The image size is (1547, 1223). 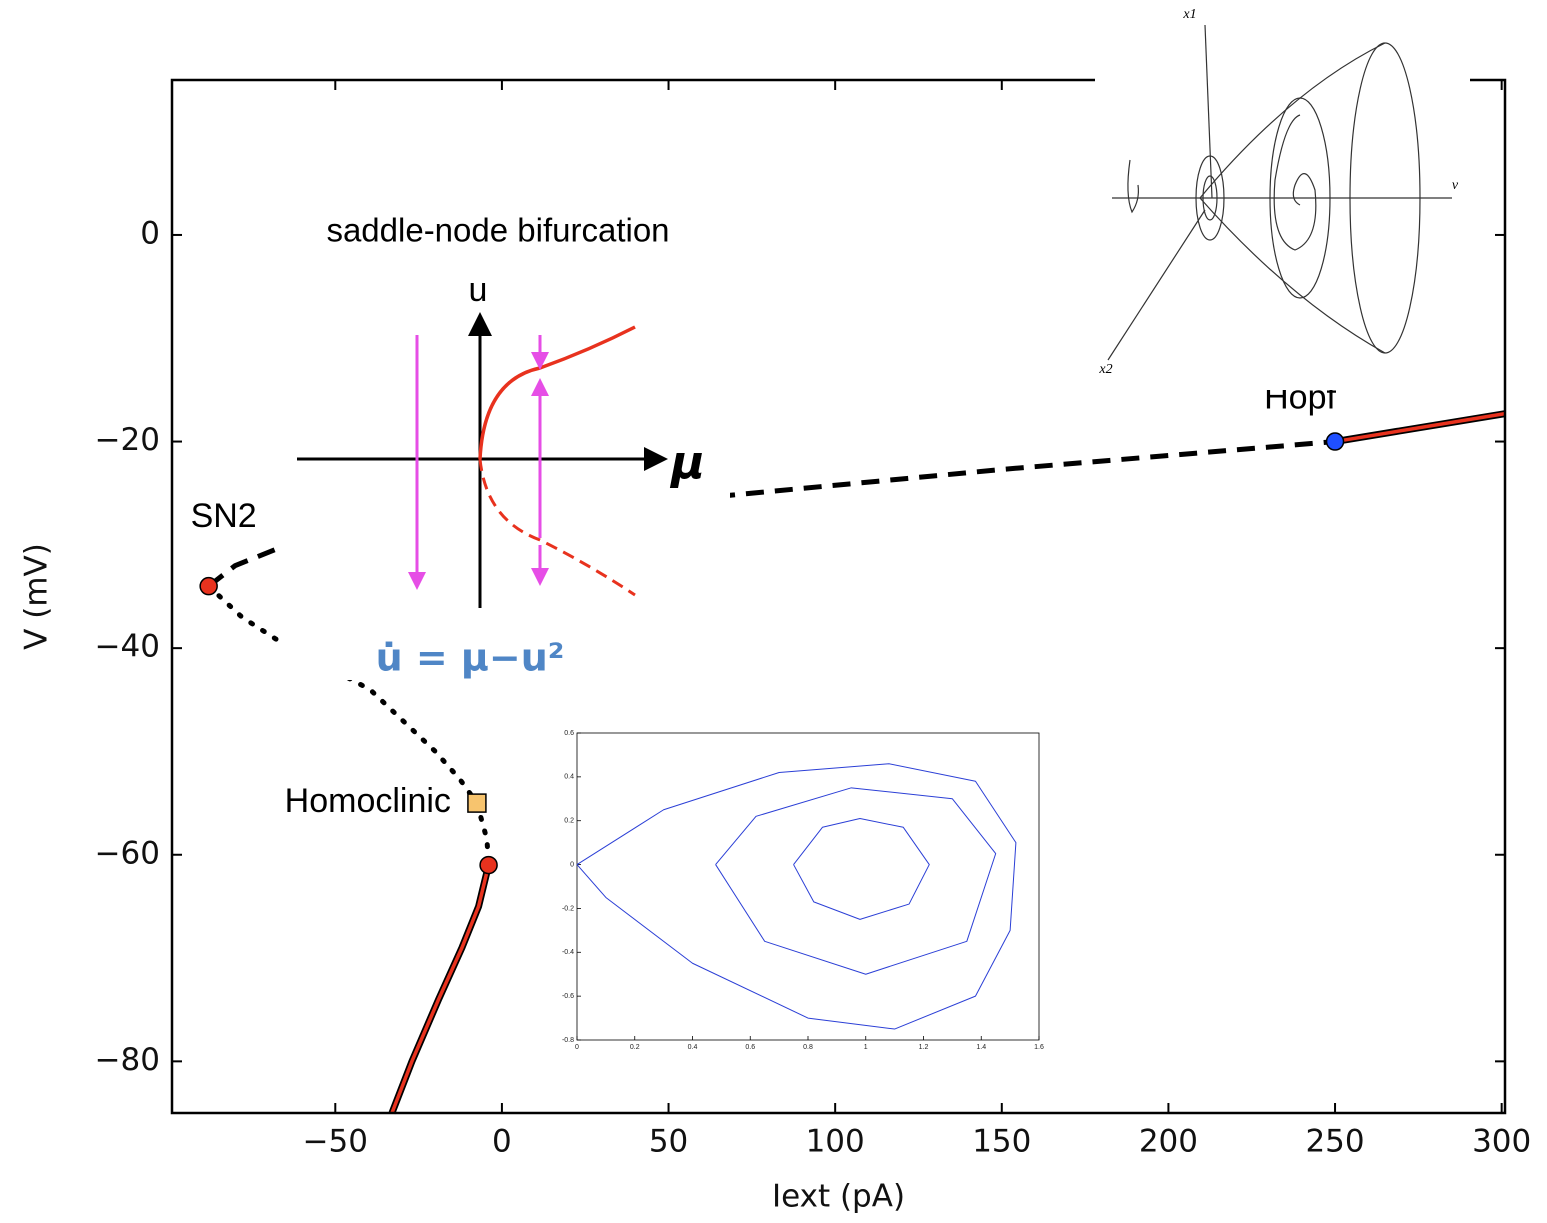 I want to click on y-tick-label: −40, so click(x=127, y=647).